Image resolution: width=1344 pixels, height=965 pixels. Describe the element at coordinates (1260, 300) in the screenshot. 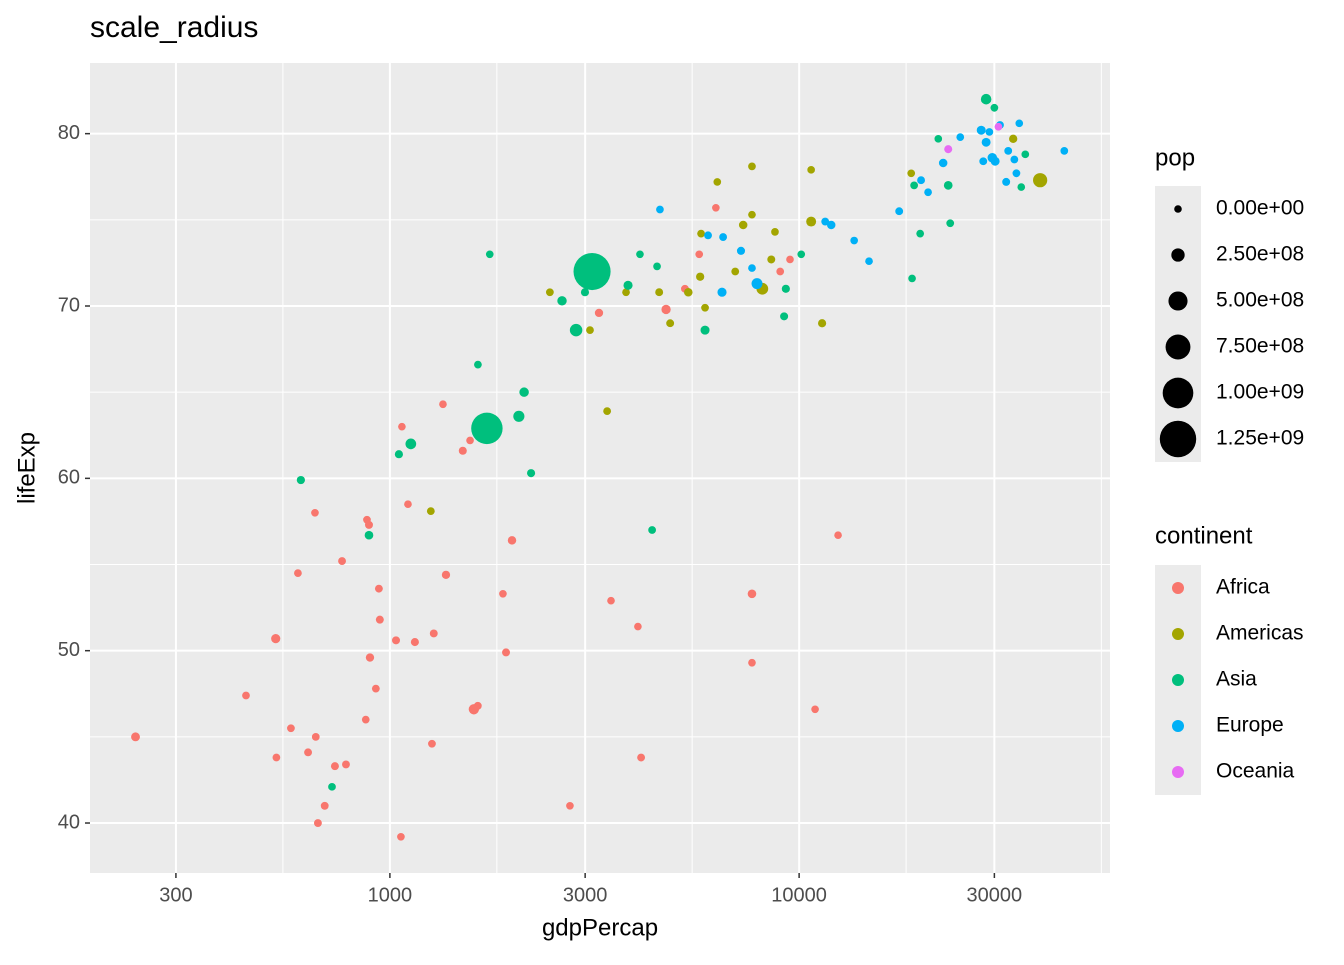

I see `size-legend-label: 5.00e+08` at that location.